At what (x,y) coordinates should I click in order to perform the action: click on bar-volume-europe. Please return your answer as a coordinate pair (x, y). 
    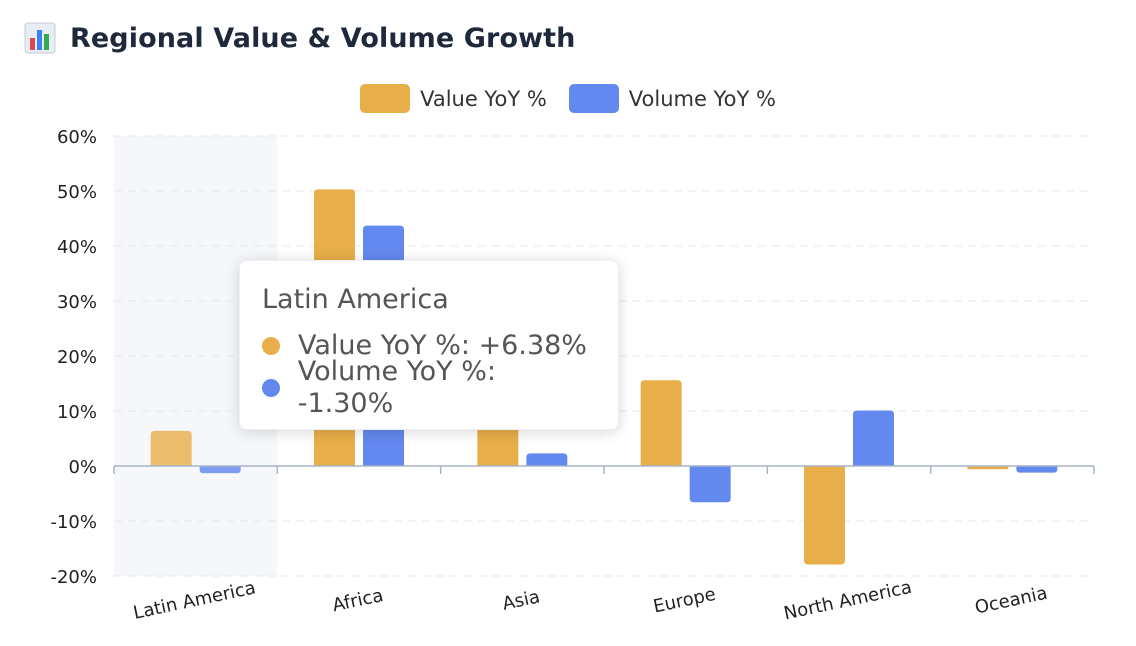
    Looking at the image, I should click on (710, 484).